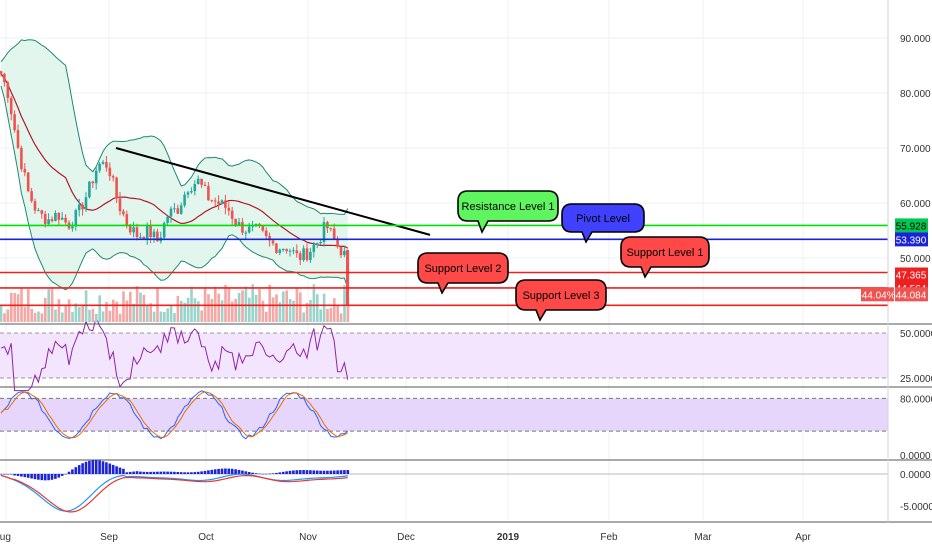 The width and height of the screenshot is (932, 550). I want to click on time-axis: Aug Sep Oct Nov Dec 2019 Feb Mar Apr, so click(405, 537).